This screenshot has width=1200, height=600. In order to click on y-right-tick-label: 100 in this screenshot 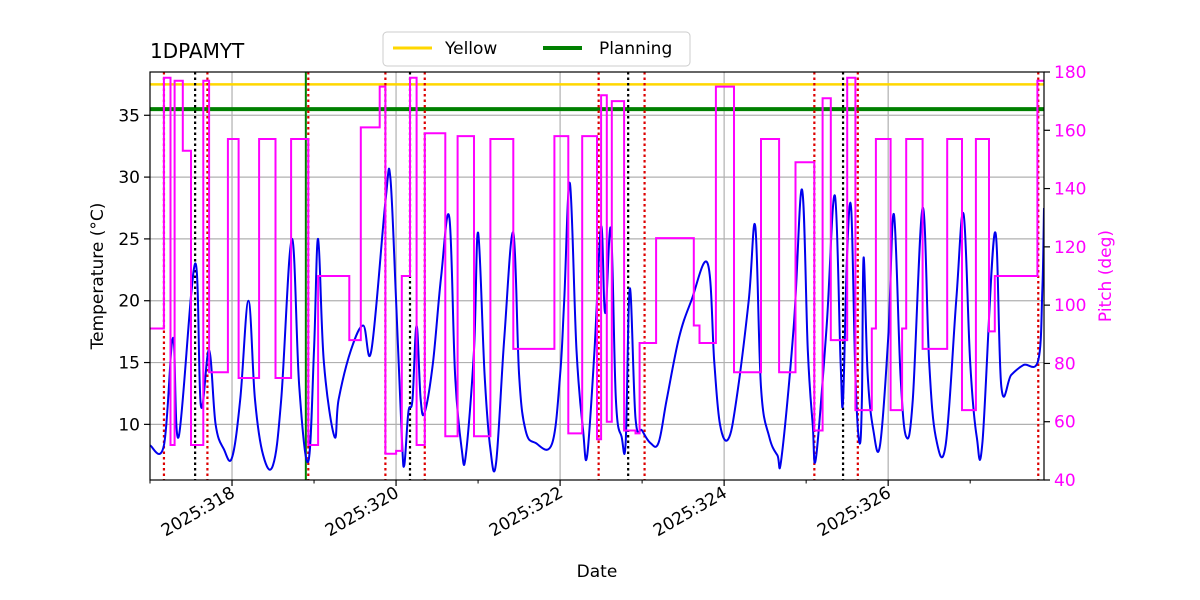, I will do `click(1070, 306)`.